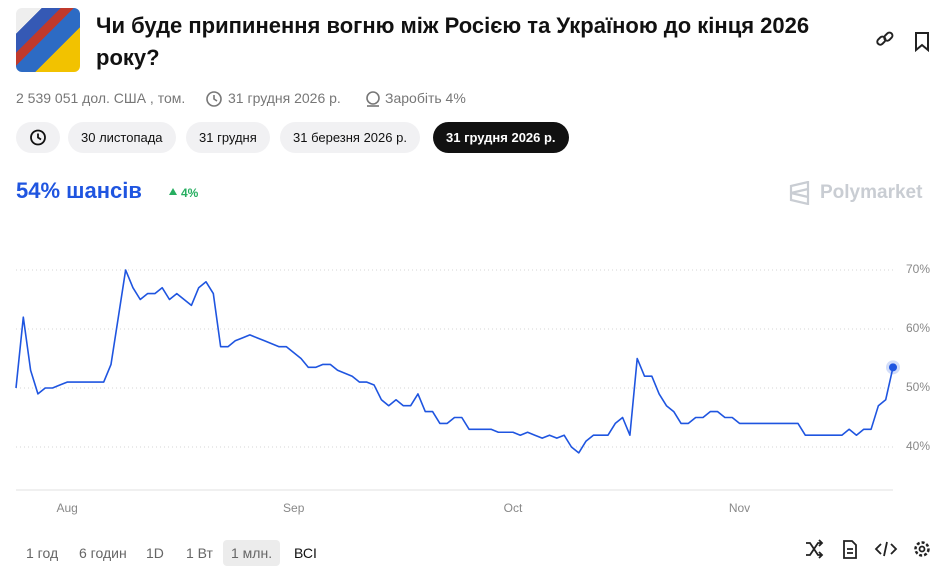  What do you see at coordinates (48, 40) in the screenshot?
I see `market-image` at bounding box center [48, 40].